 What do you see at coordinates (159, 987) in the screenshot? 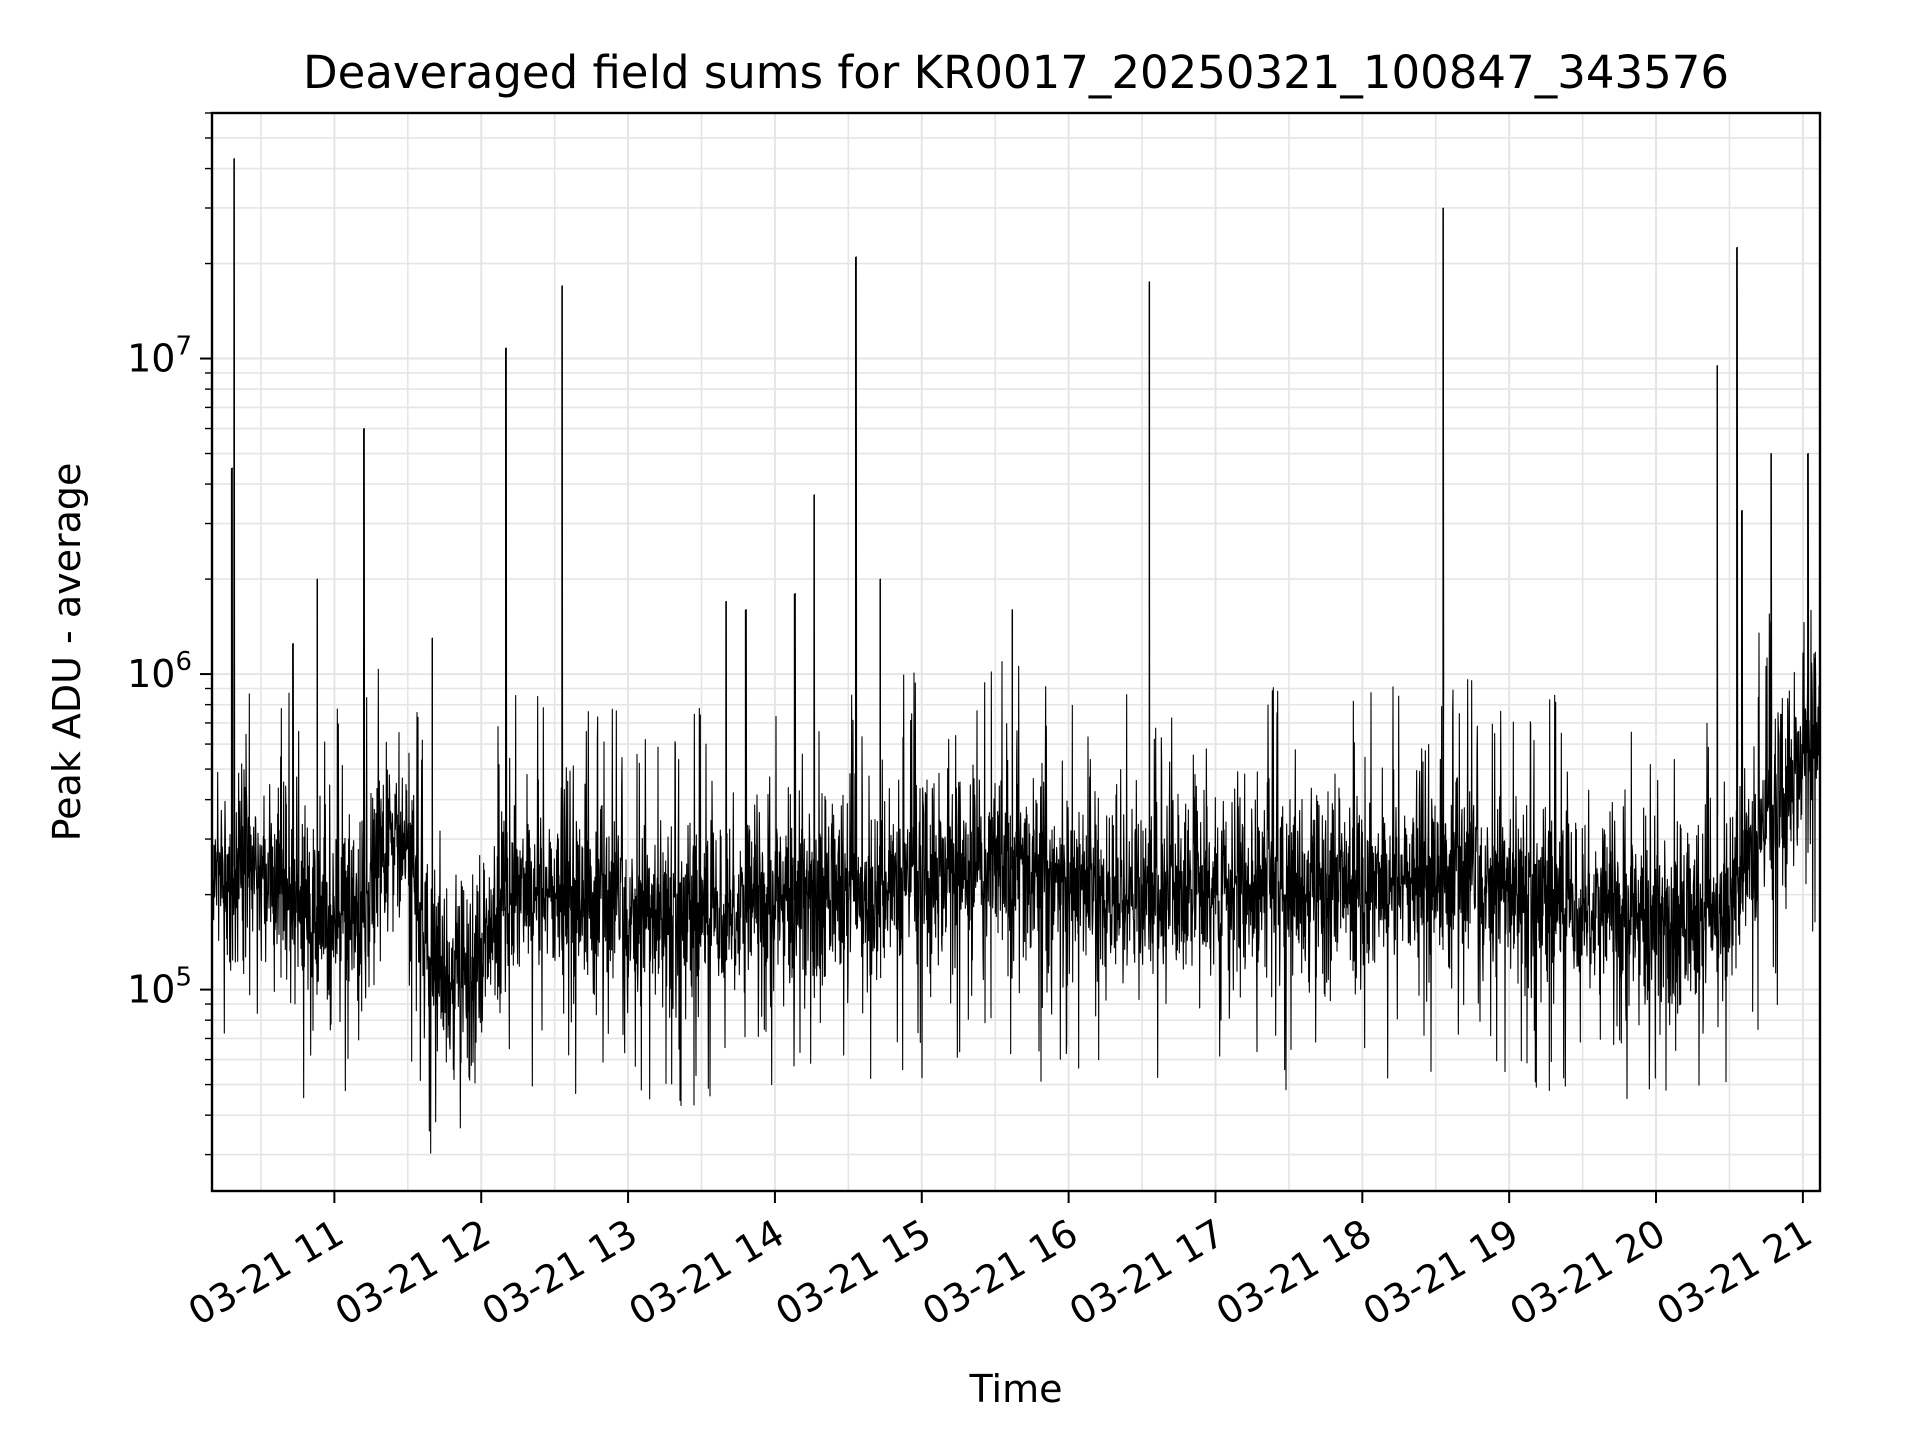
I see `y-tick-label: 105` at bounding box center [159, 987].